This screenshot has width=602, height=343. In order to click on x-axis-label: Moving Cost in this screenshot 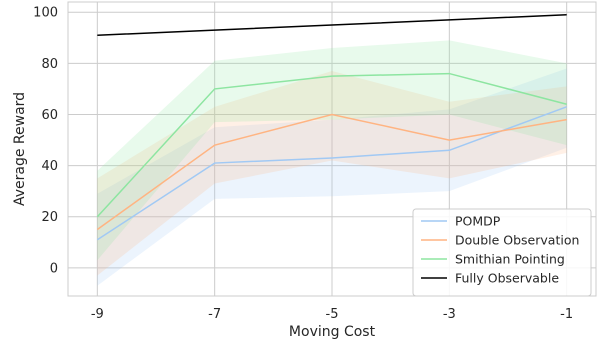, I will do `click(332, 332)`.